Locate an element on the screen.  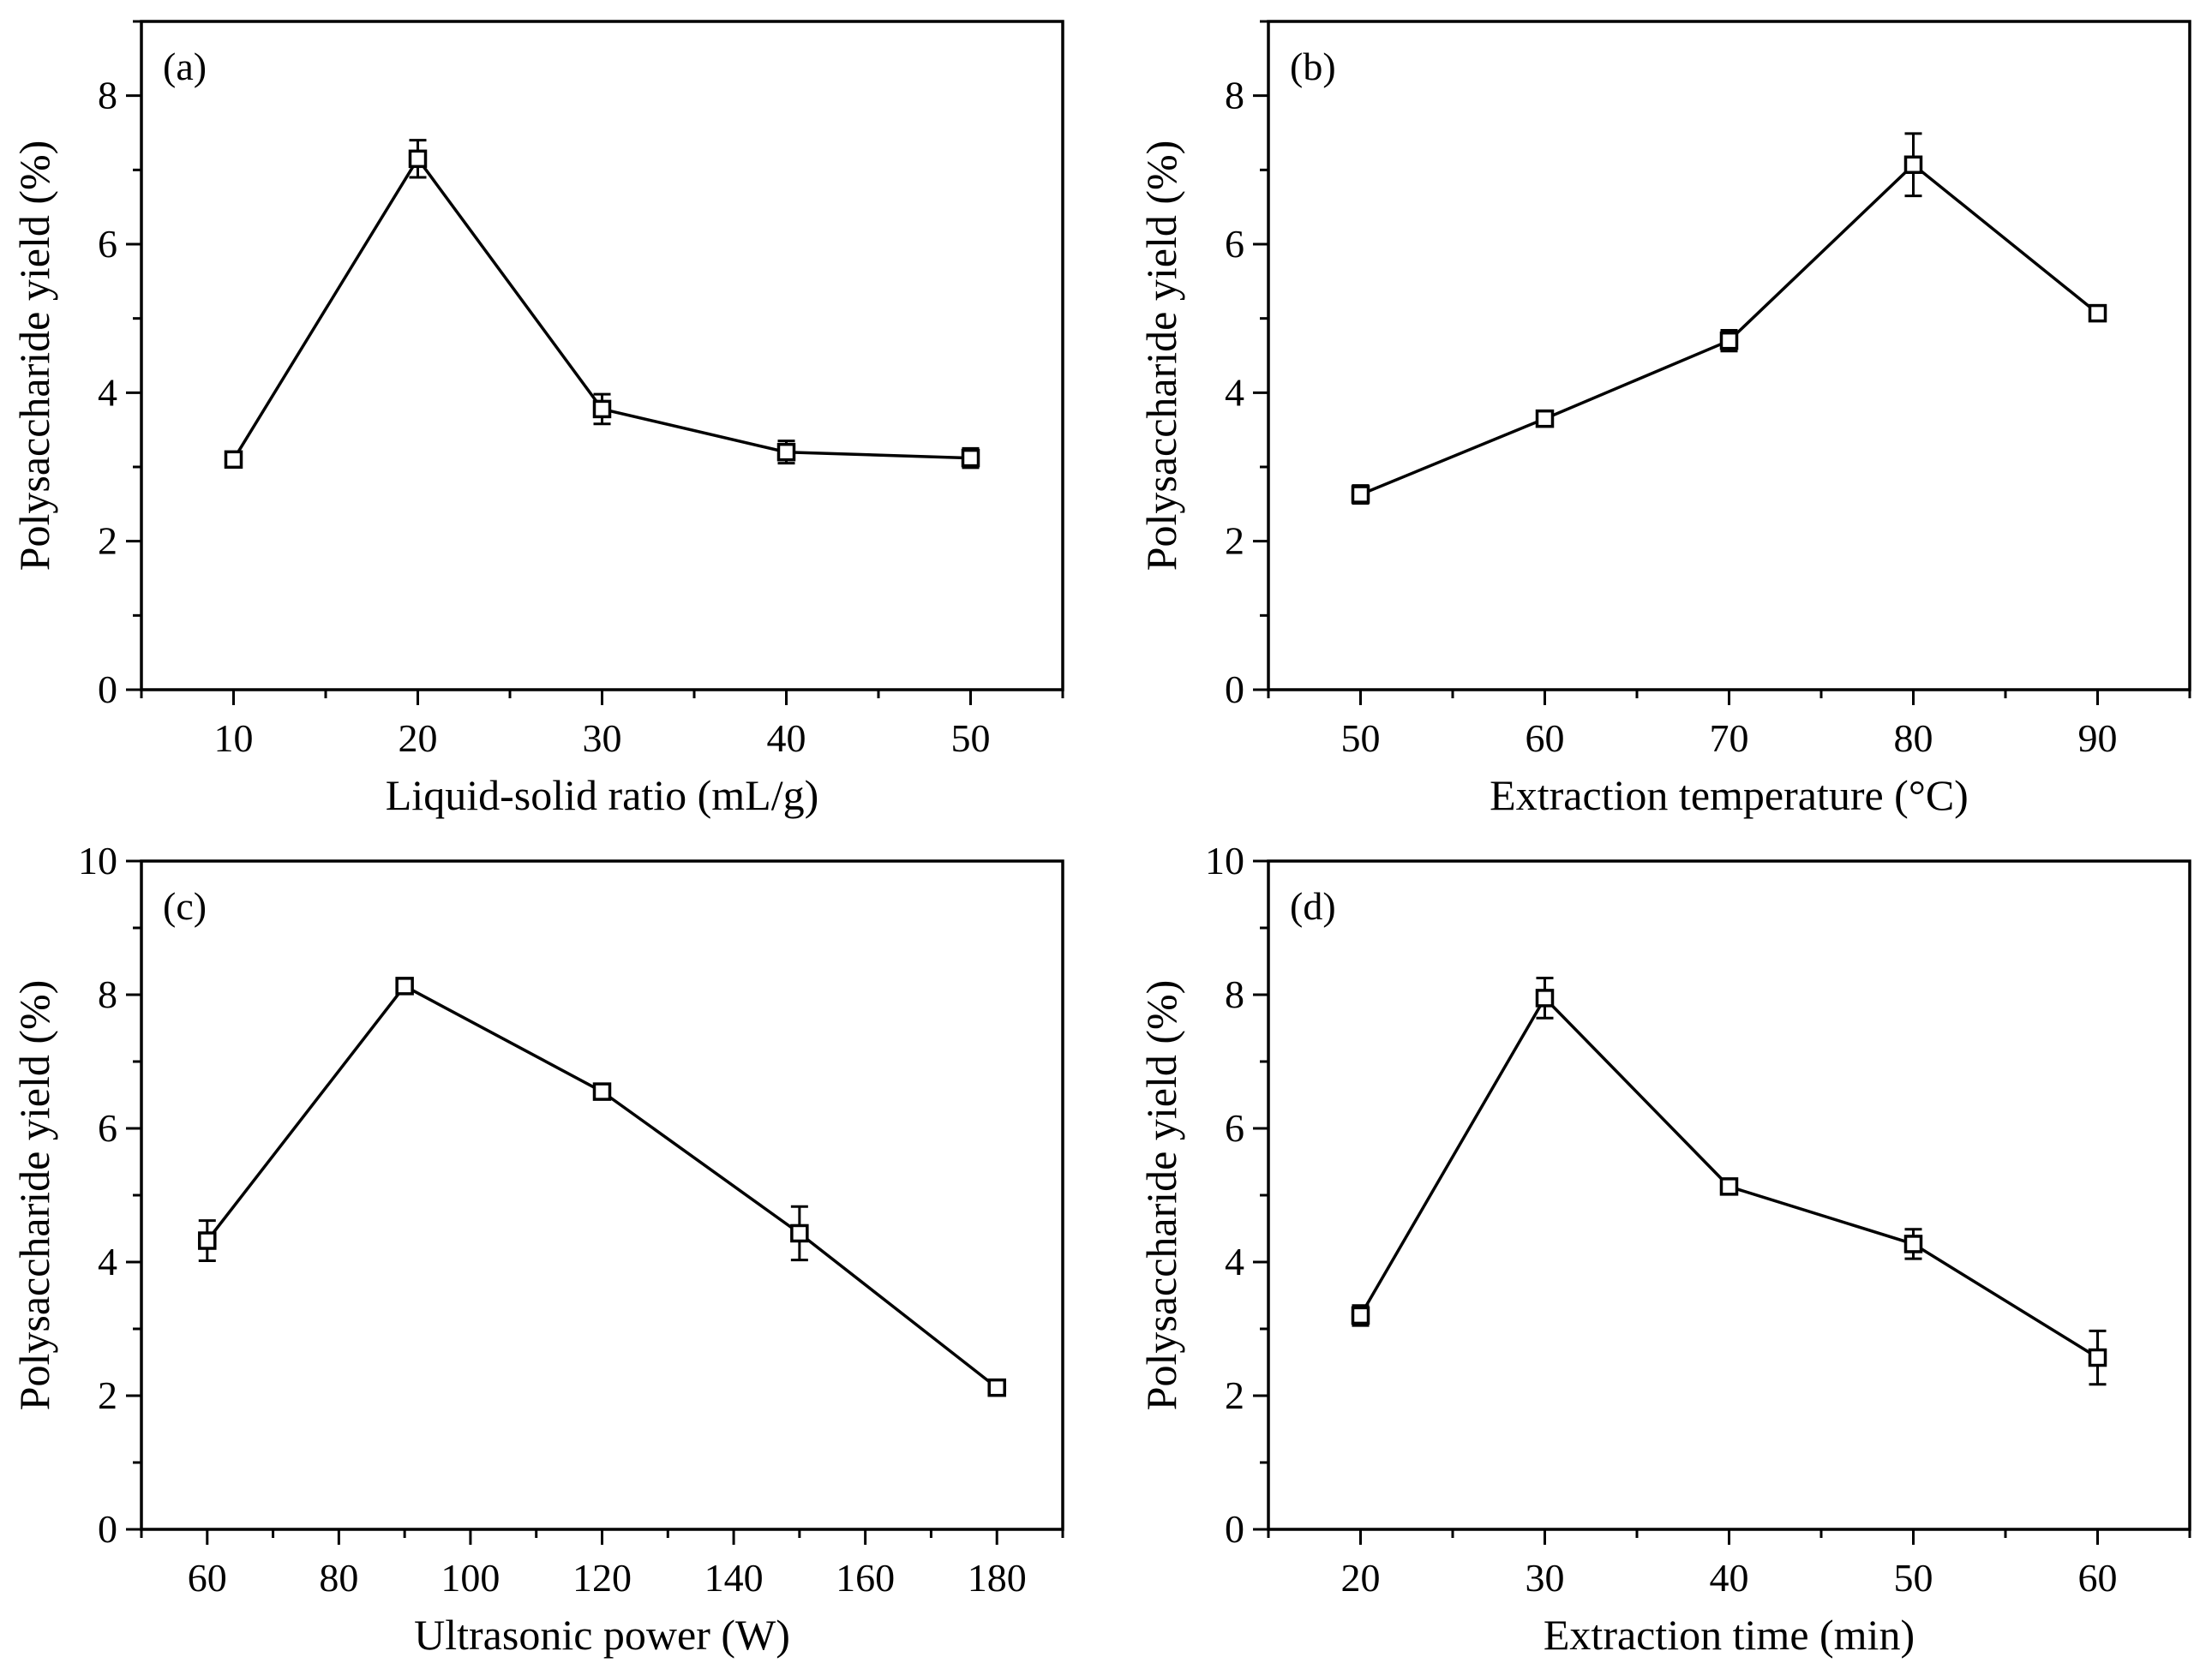
panel-label: (a) is located at coordinates (185, 66).